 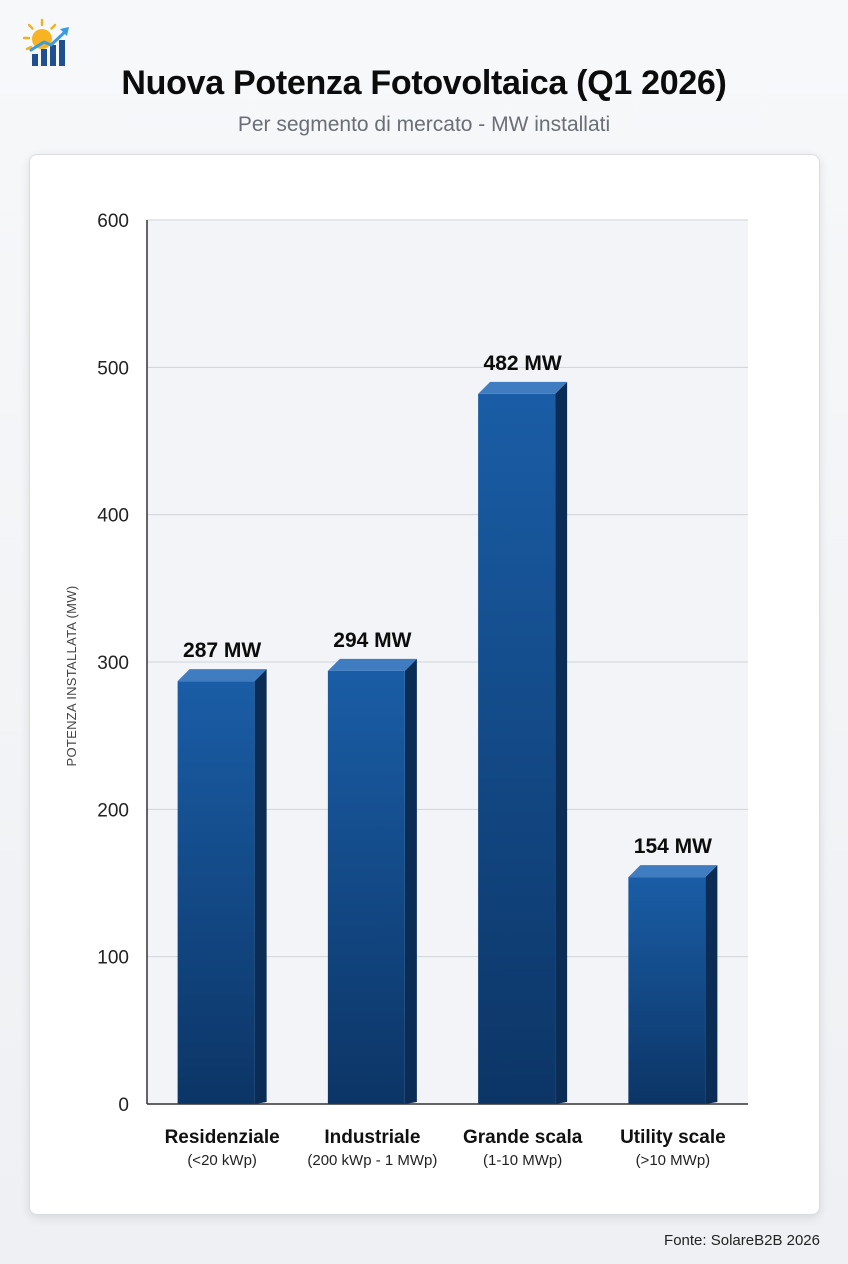 What do you see at coordinates (372, 1160) in the screenshot?
I see `x-category-sublabel: (200 kWp - 1 MWp)` at bounding box center [372, 1160].